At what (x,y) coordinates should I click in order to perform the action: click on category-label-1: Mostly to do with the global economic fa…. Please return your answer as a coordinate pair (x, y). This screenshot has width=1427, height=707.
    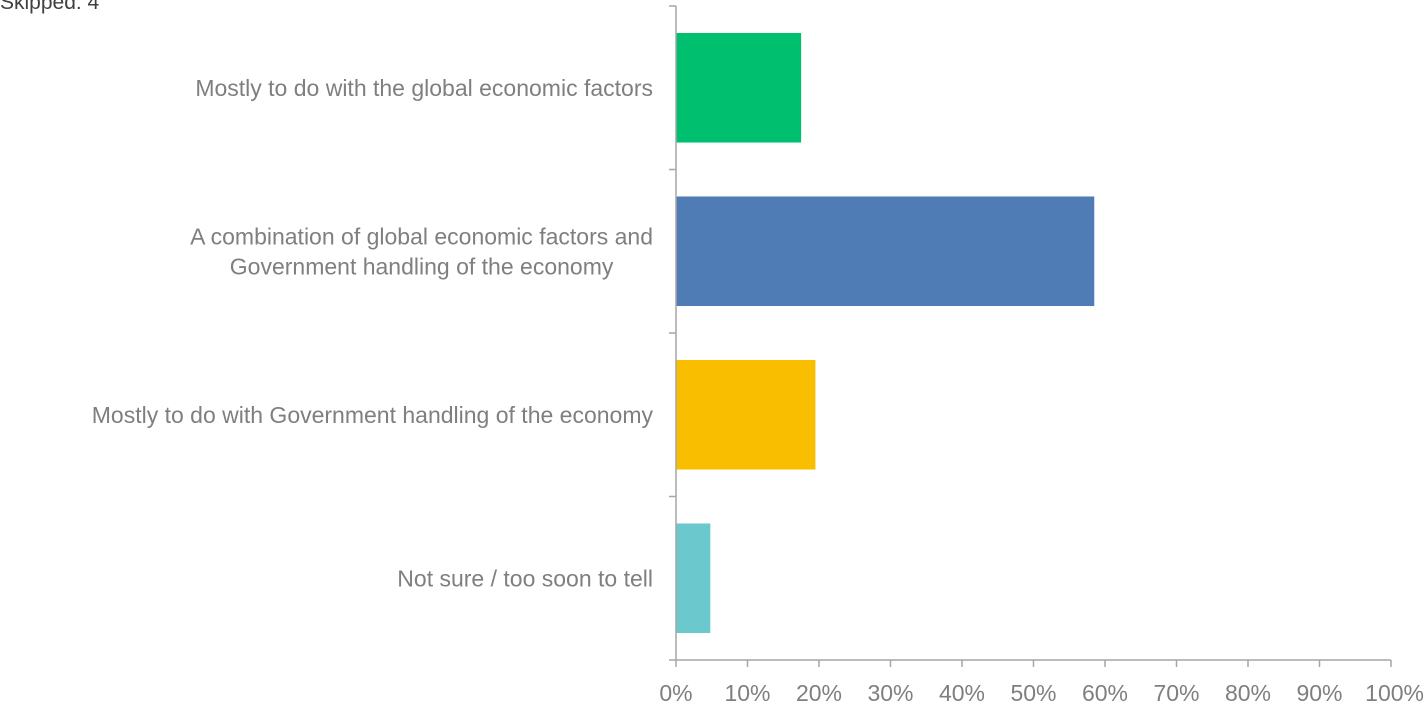
    Looking at the image, I should click on (424, 88).